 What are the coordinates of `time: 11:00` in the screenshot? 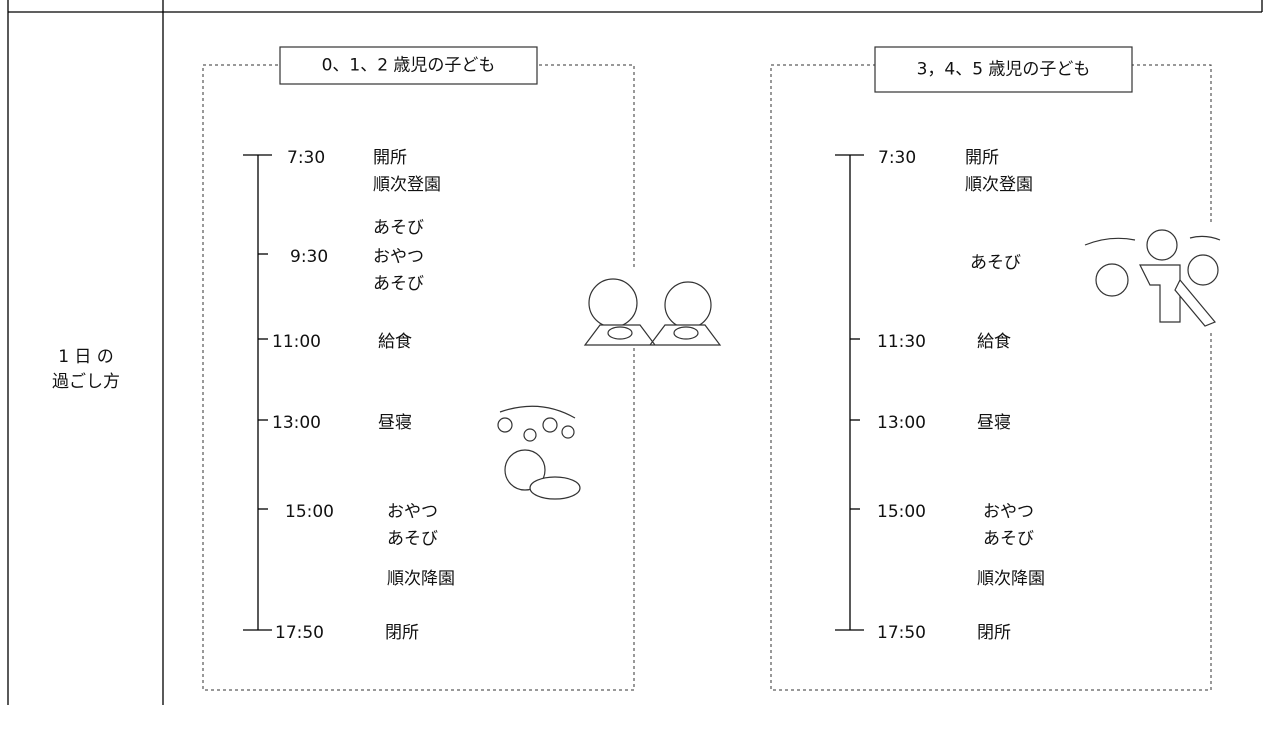 It's located at (296, 342).